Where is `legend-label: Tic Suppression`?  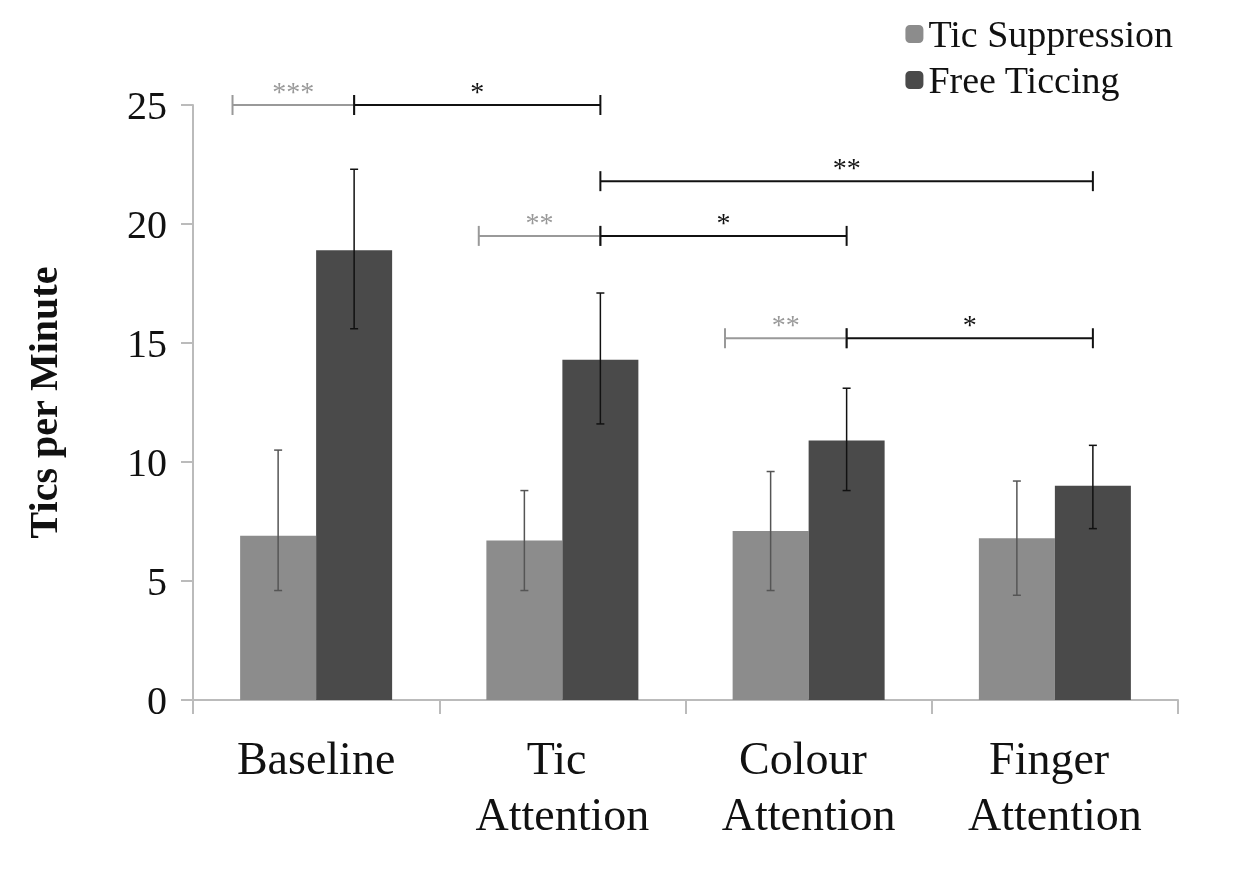 legend-label: Tic Suppression is located at coordinates (1051, 34).